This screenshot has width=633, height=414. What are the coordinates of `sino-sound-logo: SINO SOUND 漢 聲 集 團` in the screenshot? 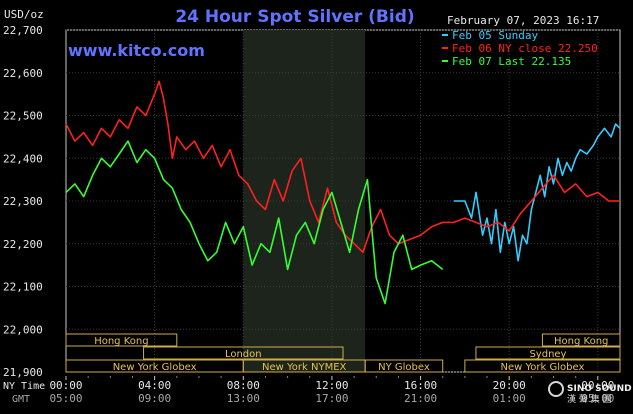 It's located at (590, 393).